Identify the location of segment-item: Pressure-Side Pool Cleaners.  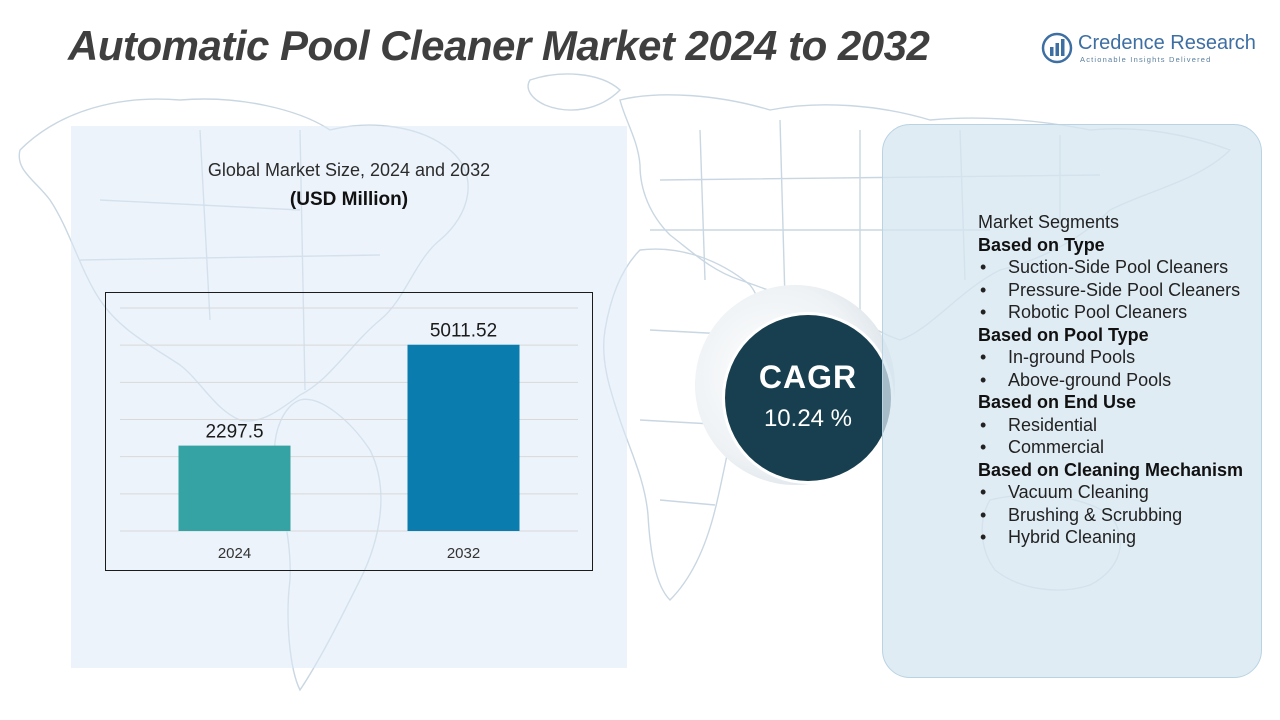
(1118, 290).